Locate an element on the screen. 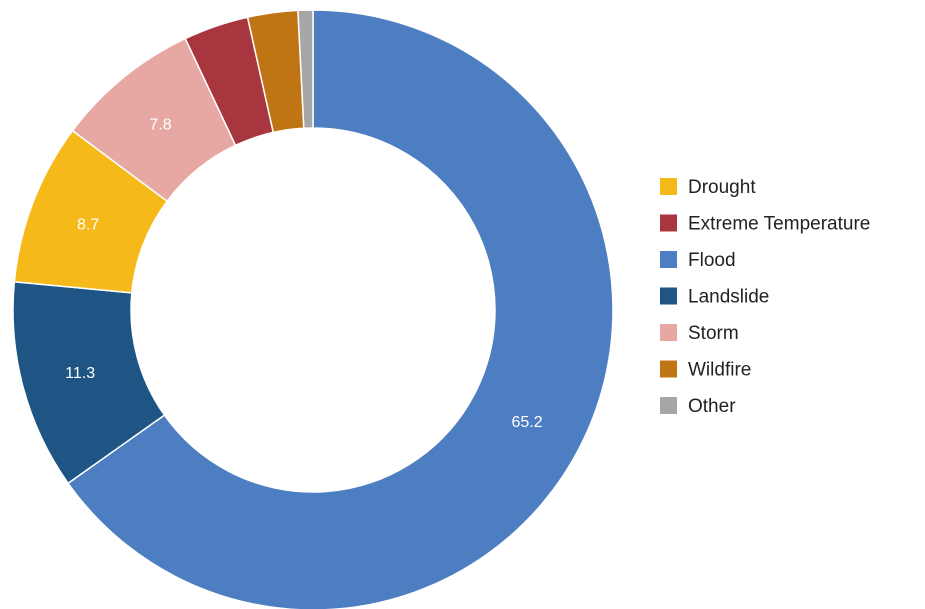  legend-swatch-wildfire is located at coordinates (668, 369).